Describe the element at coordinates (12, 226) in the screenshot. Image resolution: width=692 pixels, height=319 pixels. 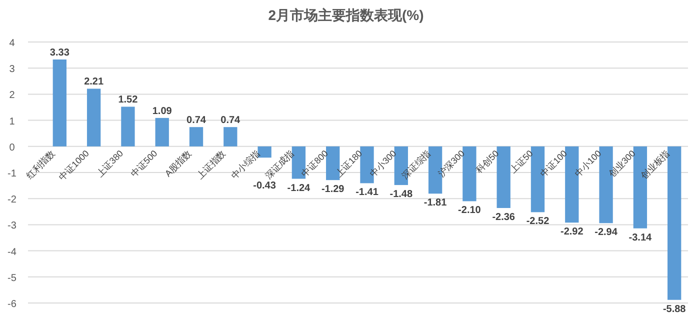
I see `y-tick-label: -3` at that location.